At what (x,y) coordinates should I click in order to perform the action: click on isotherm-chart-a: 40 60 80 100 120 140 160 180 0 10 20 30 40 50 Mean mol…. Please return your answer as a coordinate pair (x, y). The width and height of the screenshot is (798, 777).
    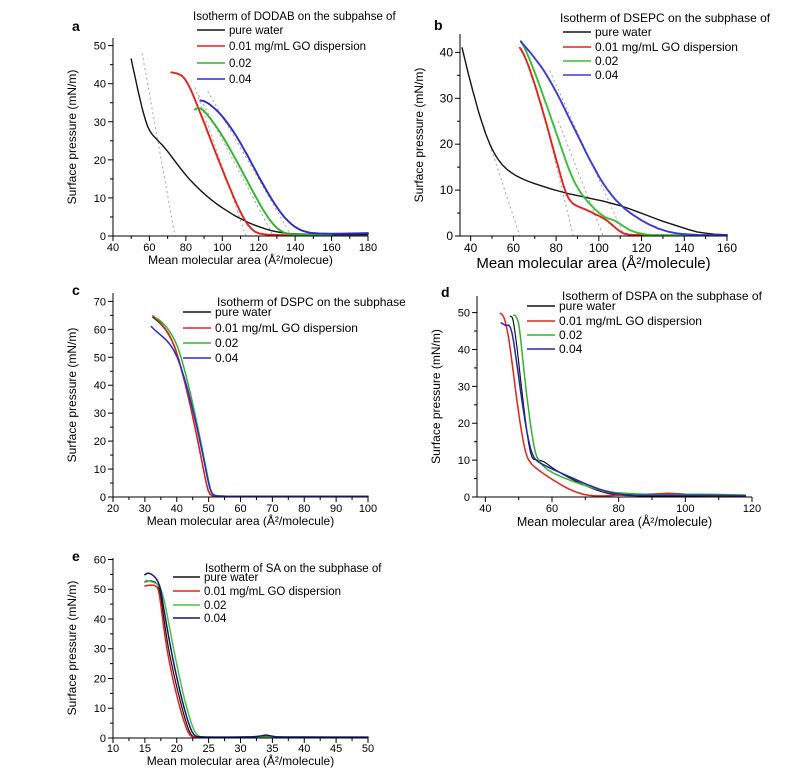
    Looking at the image, I should click on (230, 139).